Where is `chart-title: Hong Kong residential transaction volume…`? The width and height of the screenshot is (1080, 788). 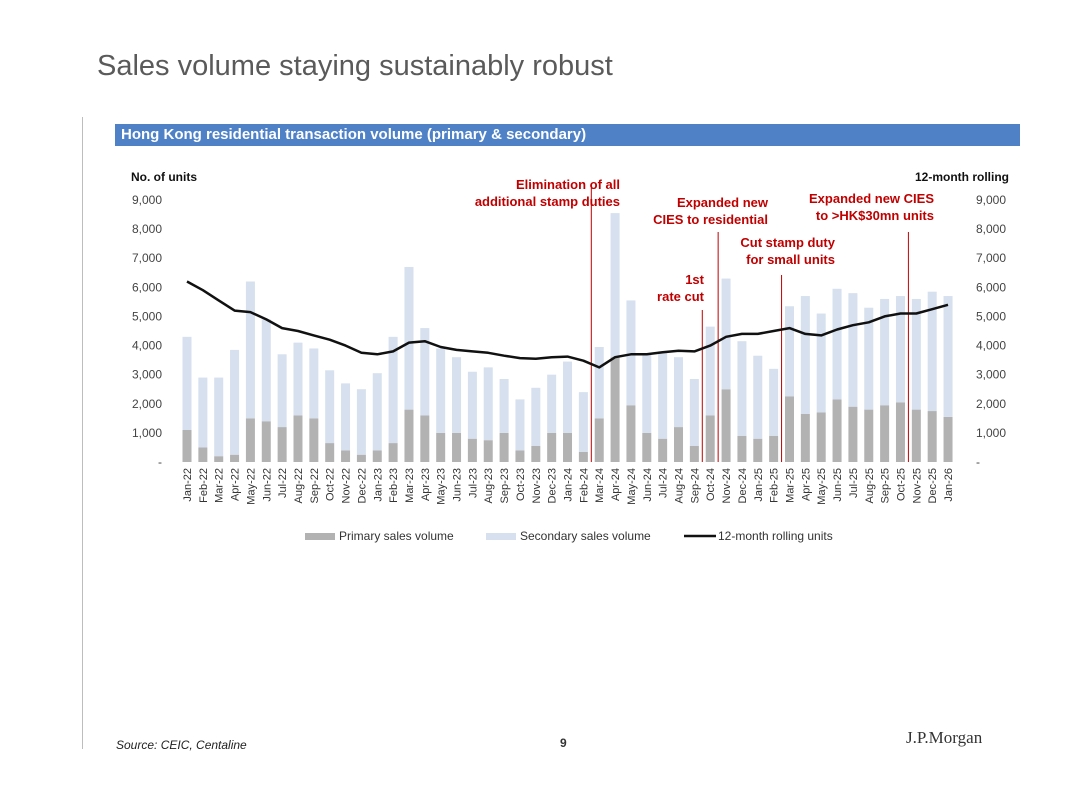 chart-title: Hong Kong residential transaction volume… is located at coordinates (354, 134).